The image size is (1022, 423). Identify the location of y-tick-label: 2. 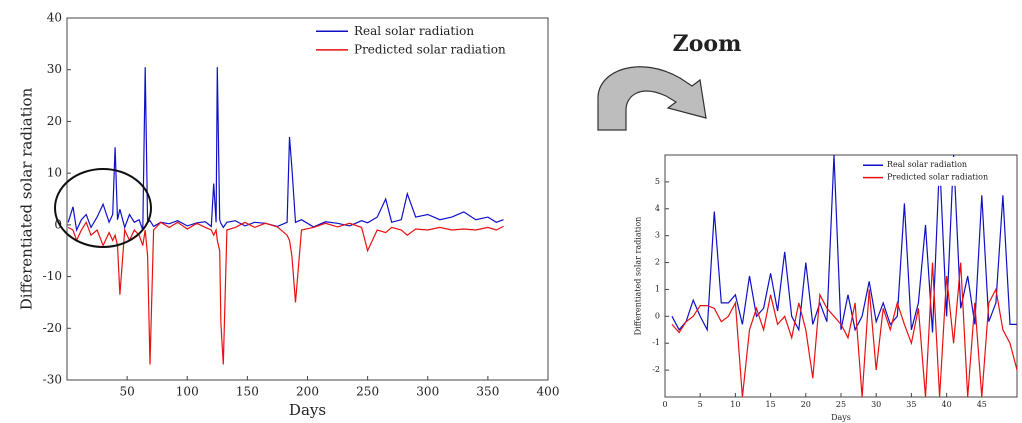
(657, 262).